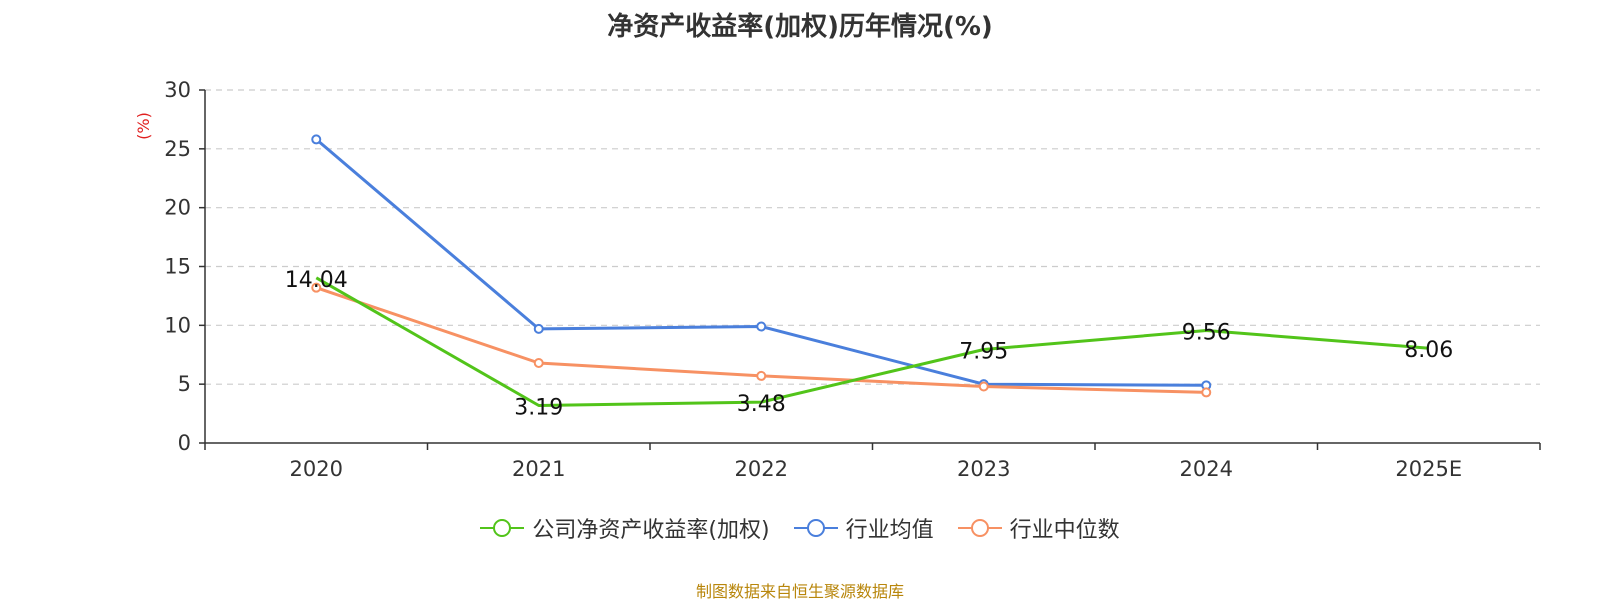  I want to click on legend-item-company-roe: 公司净资产收益率(加权), so click(625, 528).